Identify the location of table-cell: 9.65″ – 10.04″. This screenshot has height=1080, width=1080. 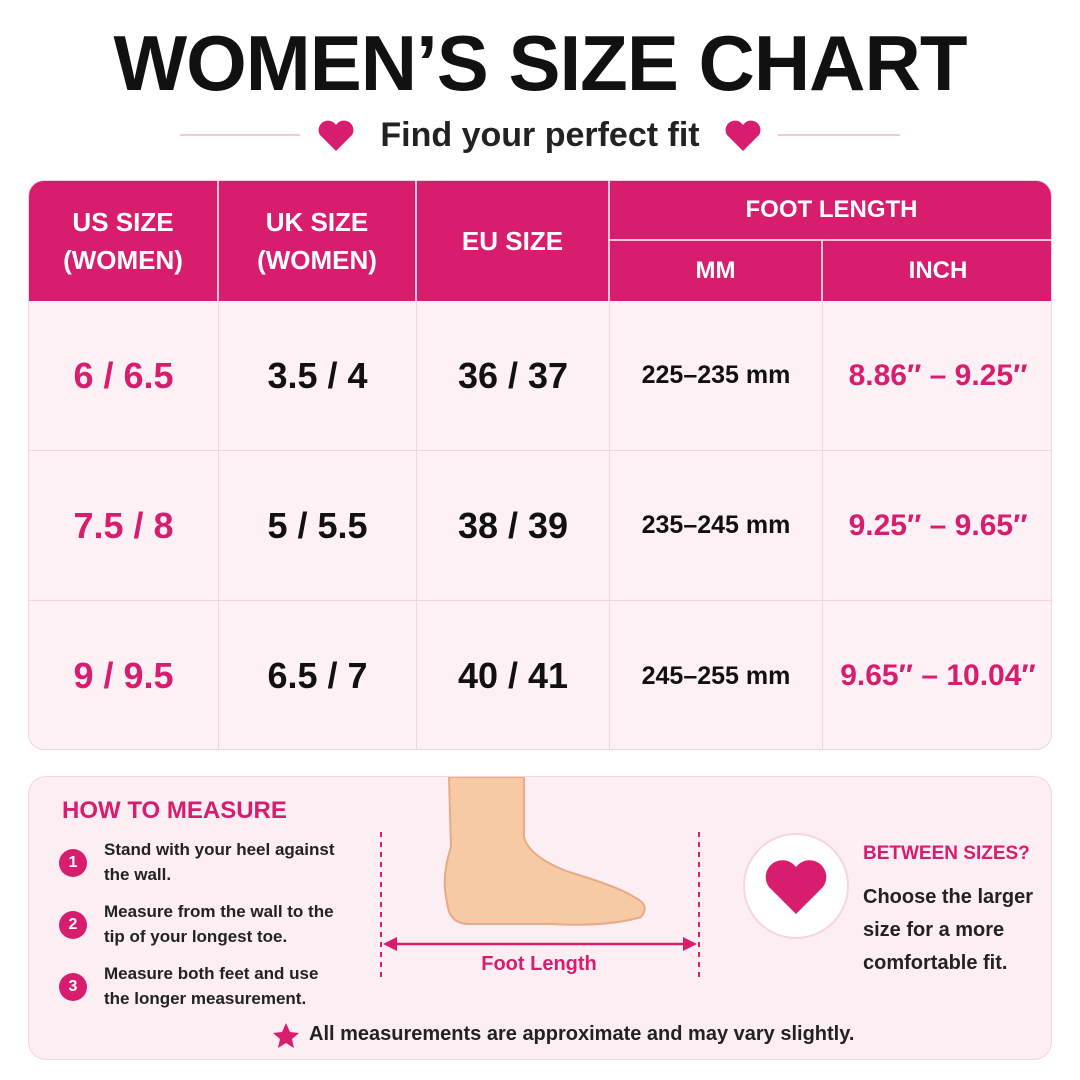
(938, 675).